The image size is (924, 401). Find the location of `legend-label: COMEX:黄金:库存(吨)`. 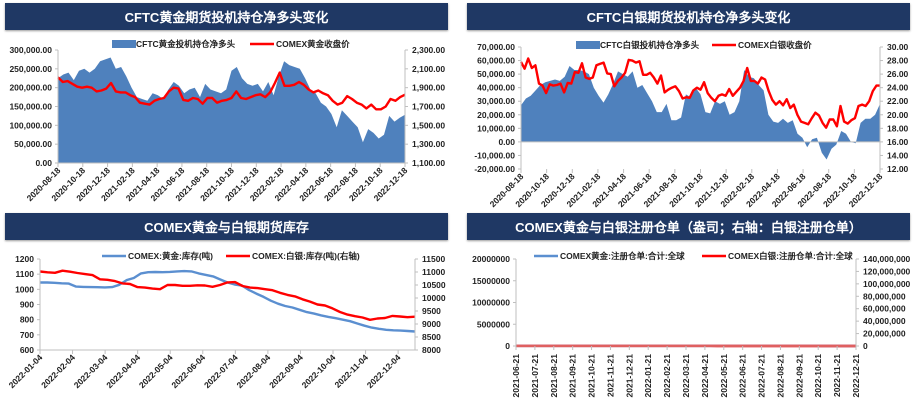

legend-label: COMEX:黄金:库存(吨) is located at coordinates (170, 256).